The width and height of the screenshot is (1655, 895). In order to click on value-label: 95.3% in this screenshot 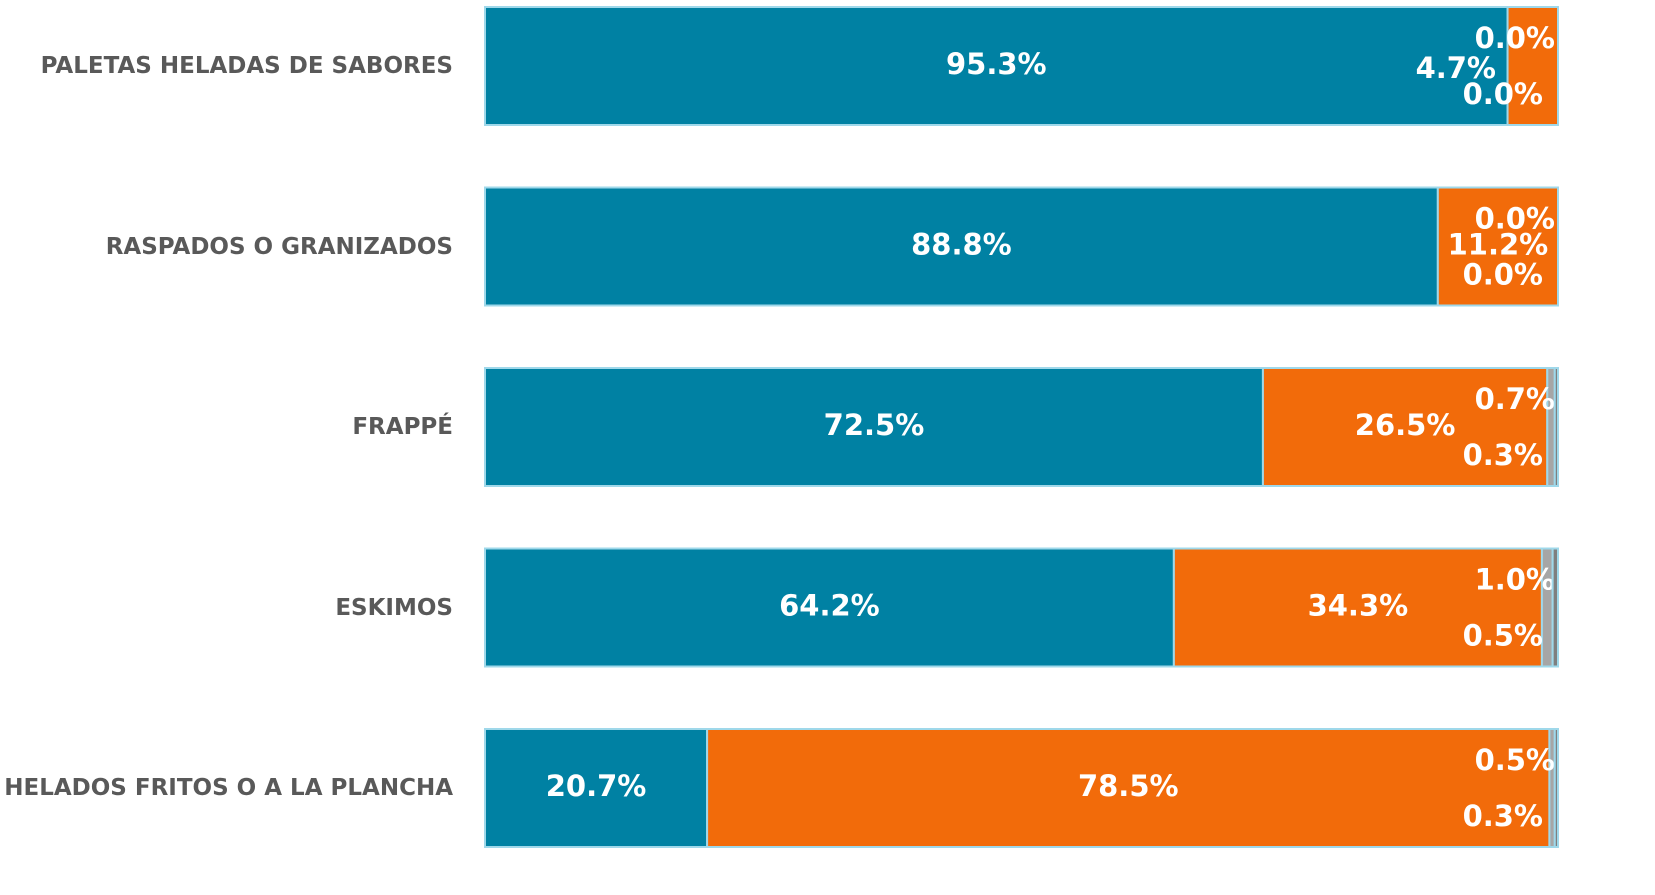, I will do `click(996, 64)`.